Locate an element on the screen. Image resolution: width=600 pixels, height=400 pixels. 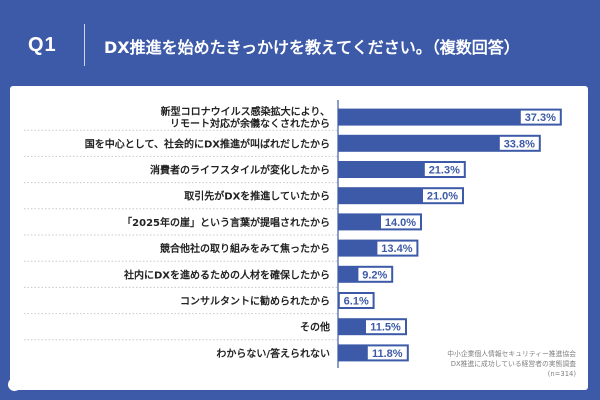
category-label: リモート対応が余儀なくされたから is located at coordinates (250, 123).